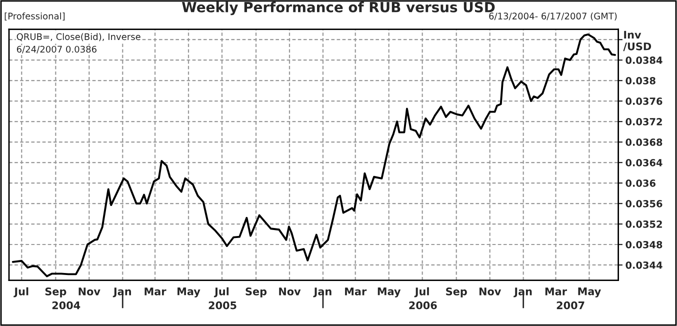 This screenshot has width=677, height=326. What do you see at coordinates (423, 305) in the screenshot?
I see `x2-tick-label: 2006` at bounding box center [423, 305].